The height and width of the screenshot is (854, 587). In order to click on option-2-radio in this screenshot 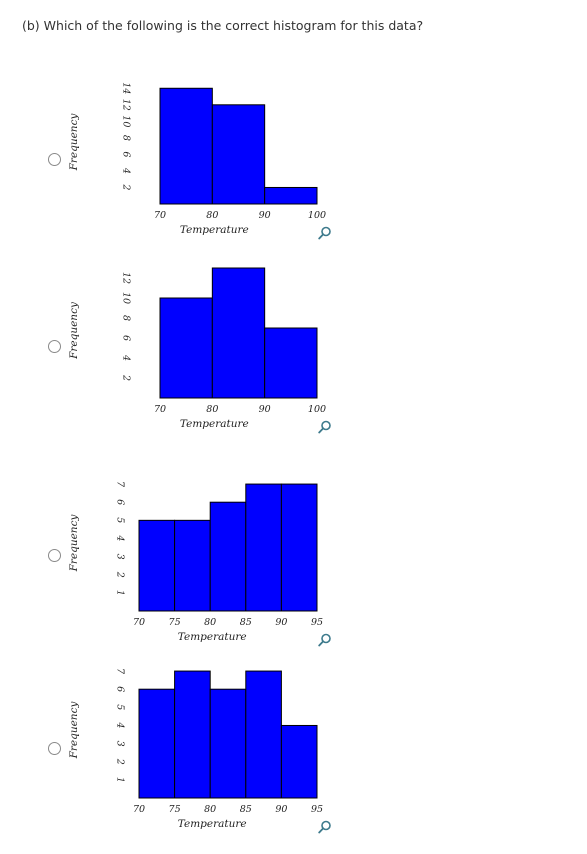, I will do `click(54, 346)`.